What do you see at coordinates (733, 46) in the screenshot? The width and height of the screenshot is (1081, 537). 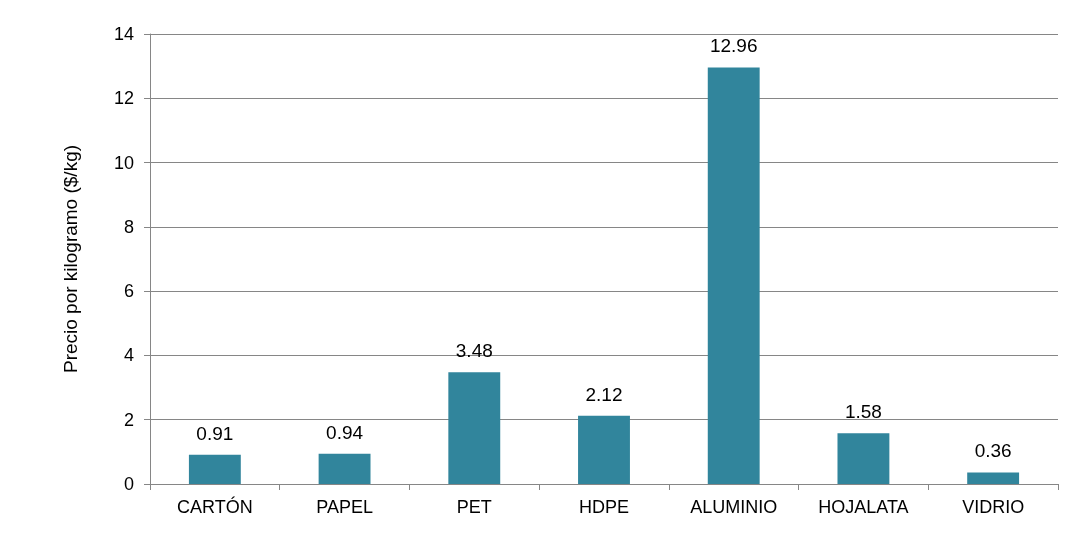 I see `data-label: 12.96` at bounding box center [733, 46].